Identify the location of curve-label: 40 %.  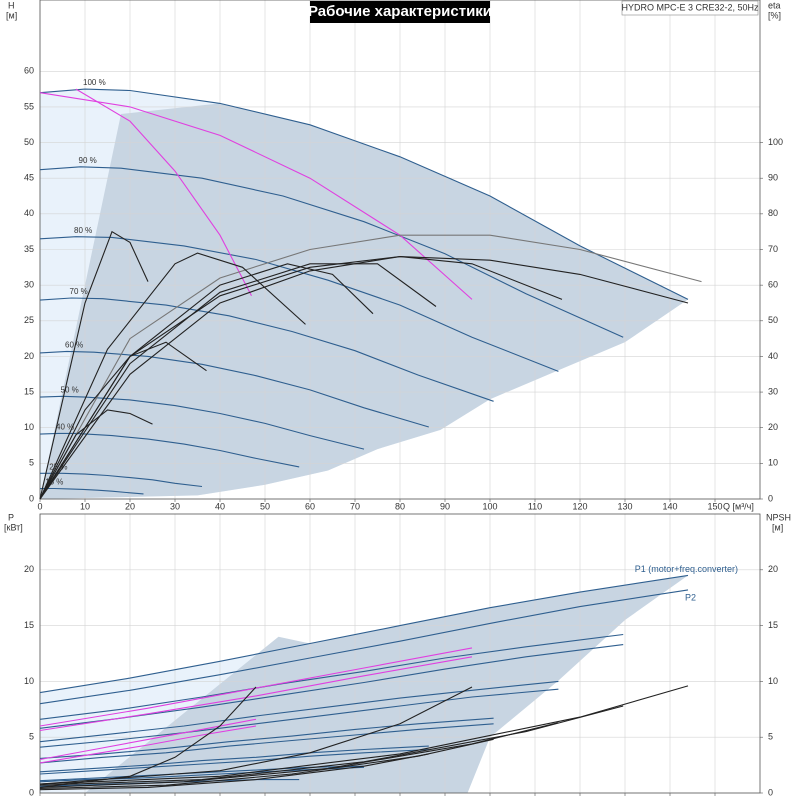
(65, 427).